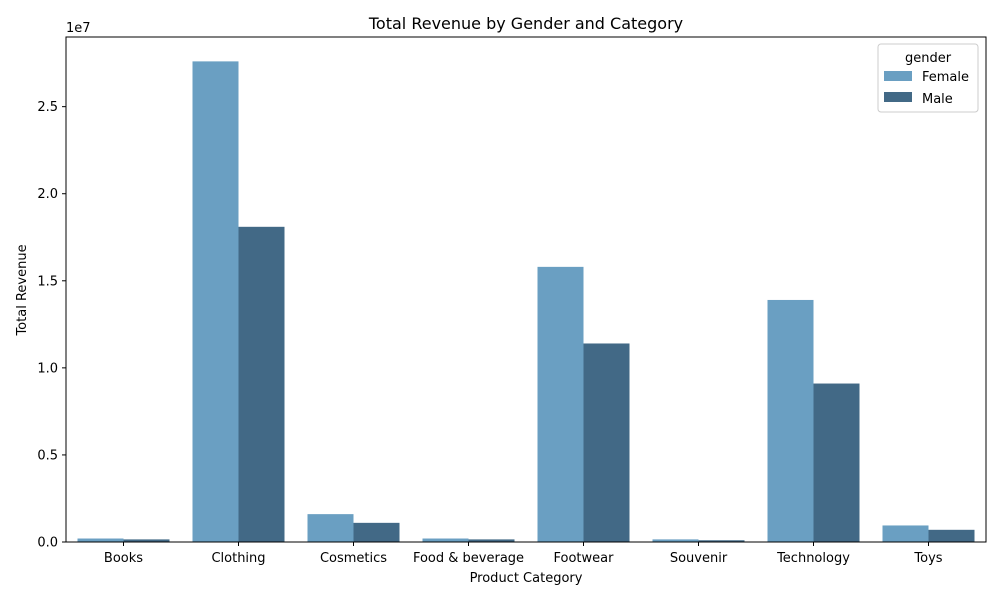 The height and width of the screenshot is (600, 1000). I want to click on bar-cosmetics-male, so click(376, 532).